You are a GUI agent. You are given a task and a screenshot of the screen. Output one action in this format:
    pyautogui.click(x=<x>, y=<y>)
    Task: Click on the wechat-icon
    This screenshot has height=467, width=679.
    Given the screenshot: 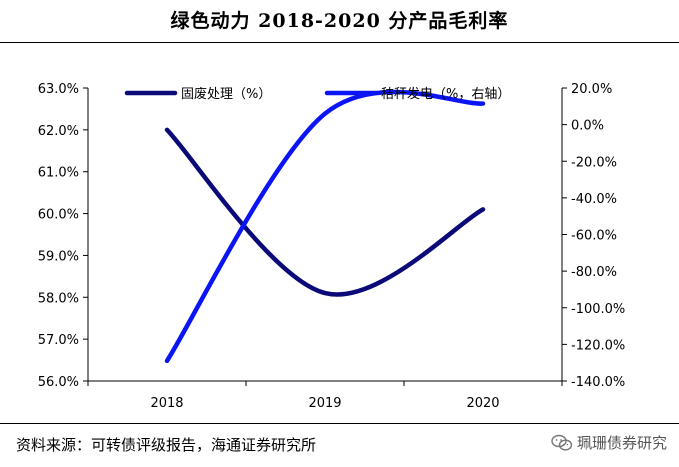 What is the action you would take?
    pyautogui.click(x=562, y=442)
    